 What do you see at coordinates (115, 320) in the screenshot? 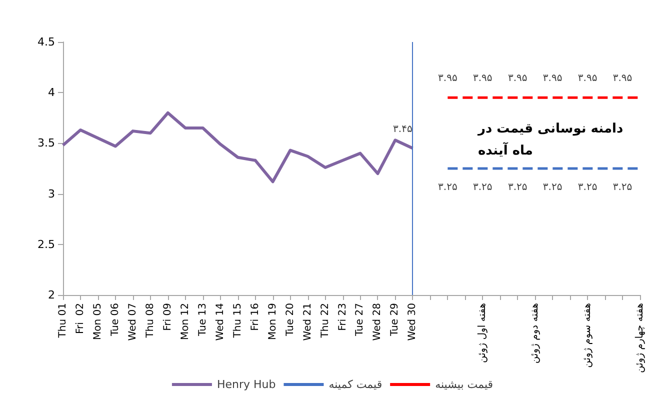
I see `x-tick-label: Tue 06` at bounding box center [115, 320].